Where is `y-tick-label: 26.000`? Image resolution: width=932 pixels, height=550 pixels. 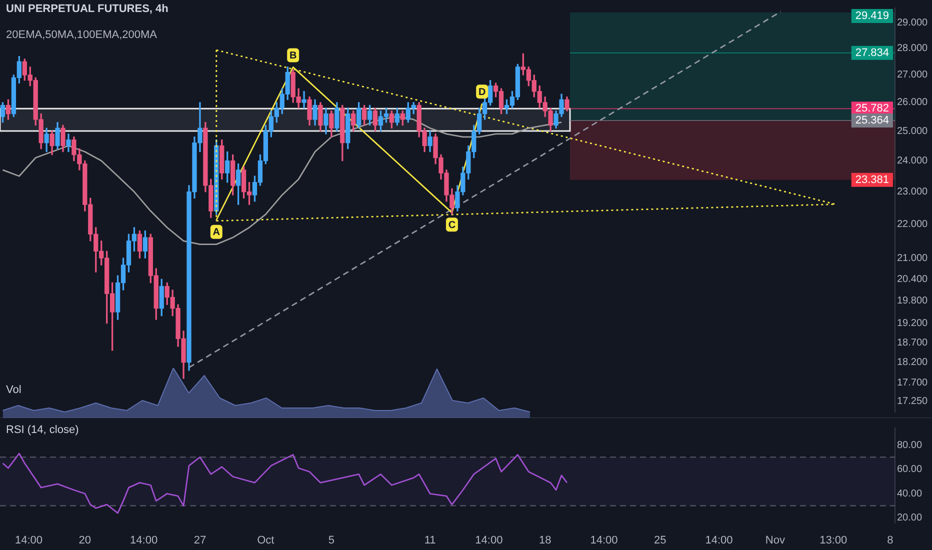 y-tick-label: 26.000 is located at coordinates (912, 102).